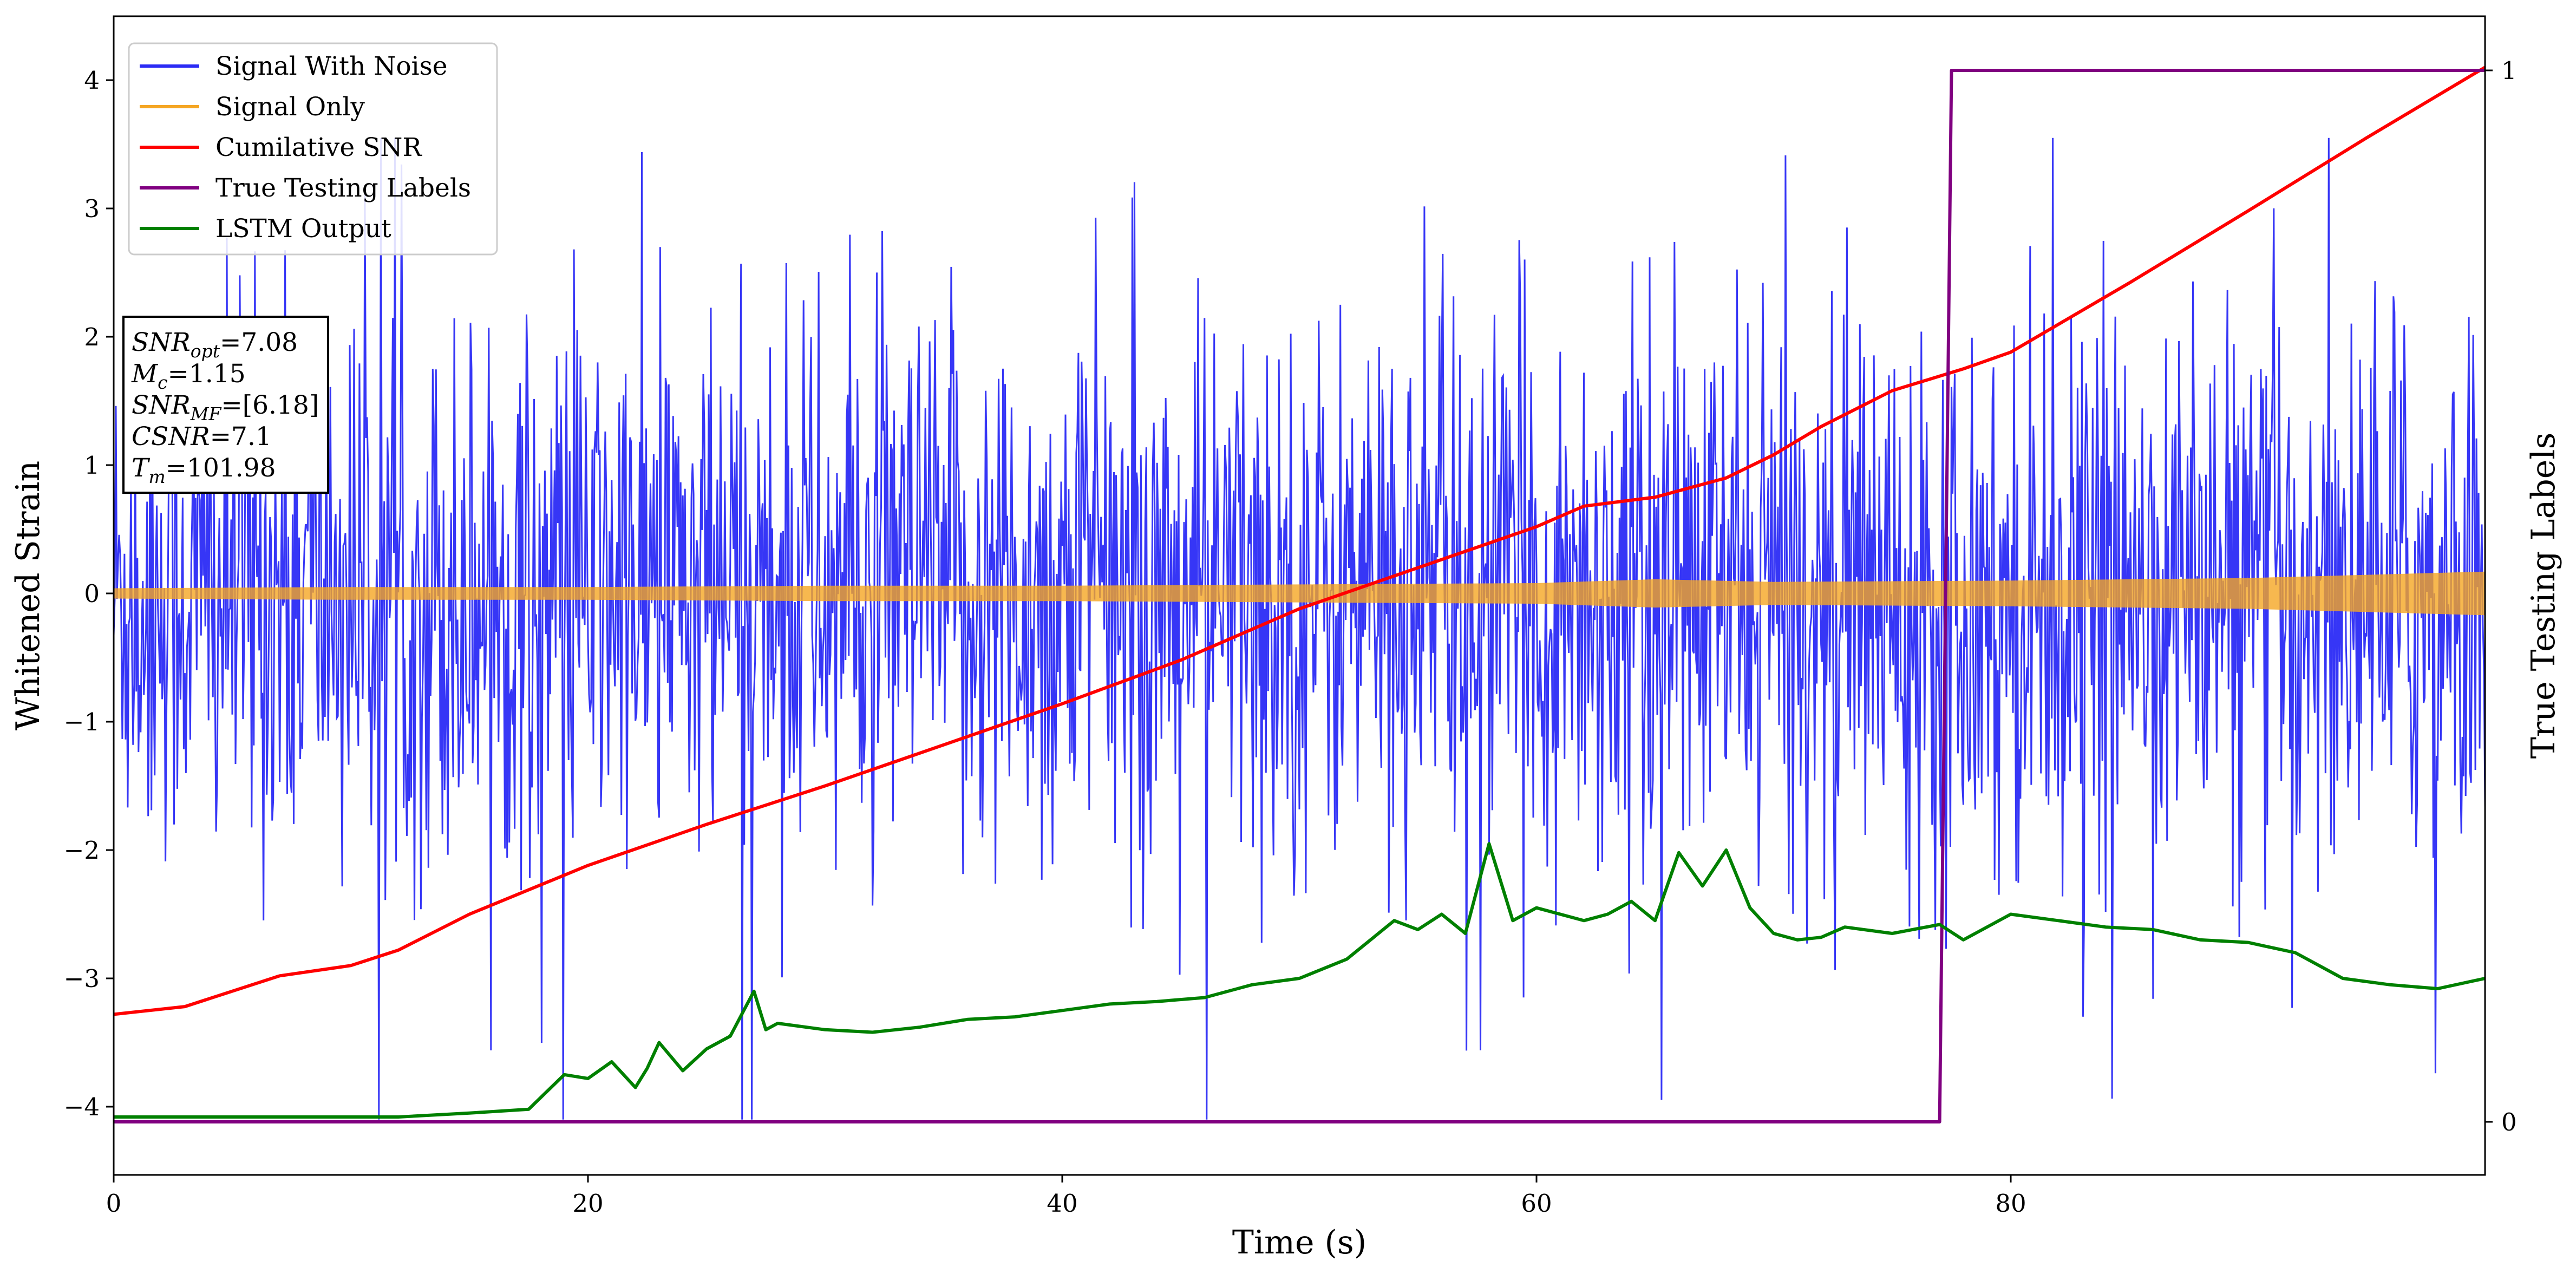 Image resolution: width=2576 pixels, height=1274 pixels. Describe the element at coordinates (2509, 1122) in the screenshot. I see `y2-tick-label: 0` at that location.